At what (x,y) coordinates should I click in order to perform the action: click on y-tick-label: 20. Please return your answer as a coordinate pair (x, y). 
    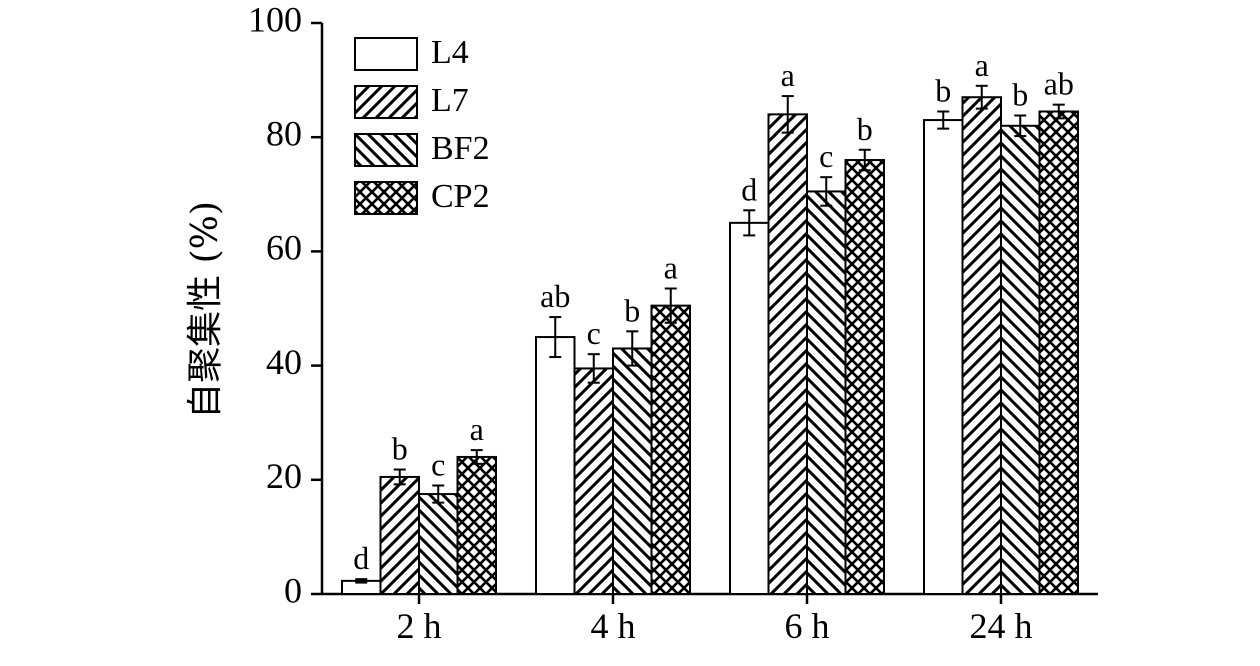
    Looking at the image, I should click on (284, 476).